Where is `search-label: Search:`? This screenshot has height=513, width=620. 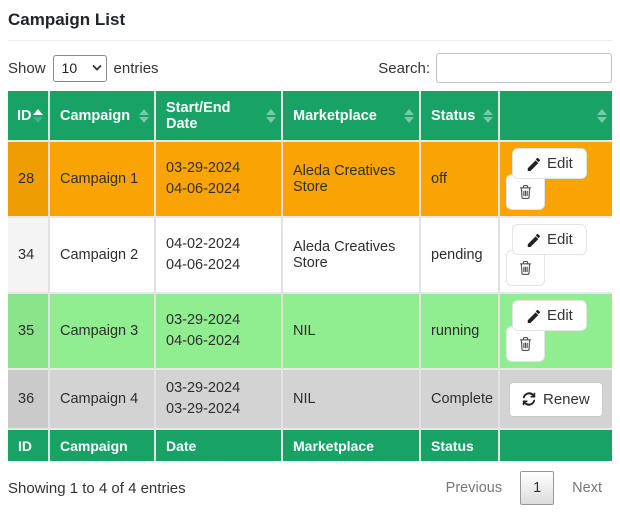 search-label: Search: is located at coordinates (404, 68).